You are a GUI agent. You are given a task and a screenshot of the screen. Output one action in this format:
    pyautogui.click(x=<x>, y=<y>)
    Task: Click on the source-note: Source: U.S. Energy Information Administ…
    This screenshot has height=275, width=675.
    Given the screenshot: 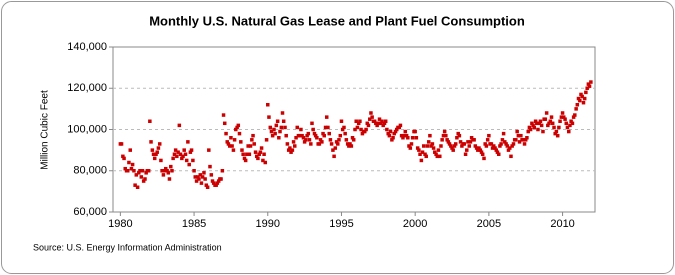 What is the action you would take?
    pyautogui.click(x=127, y=247)
    